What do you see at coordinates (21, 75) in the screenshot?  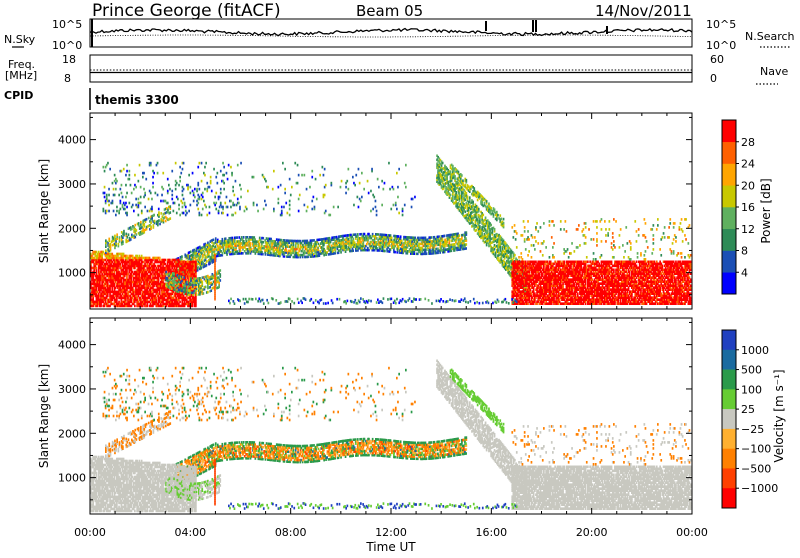 I see `freq-label-line2: [MHz]` at bounding box center [21, 75].